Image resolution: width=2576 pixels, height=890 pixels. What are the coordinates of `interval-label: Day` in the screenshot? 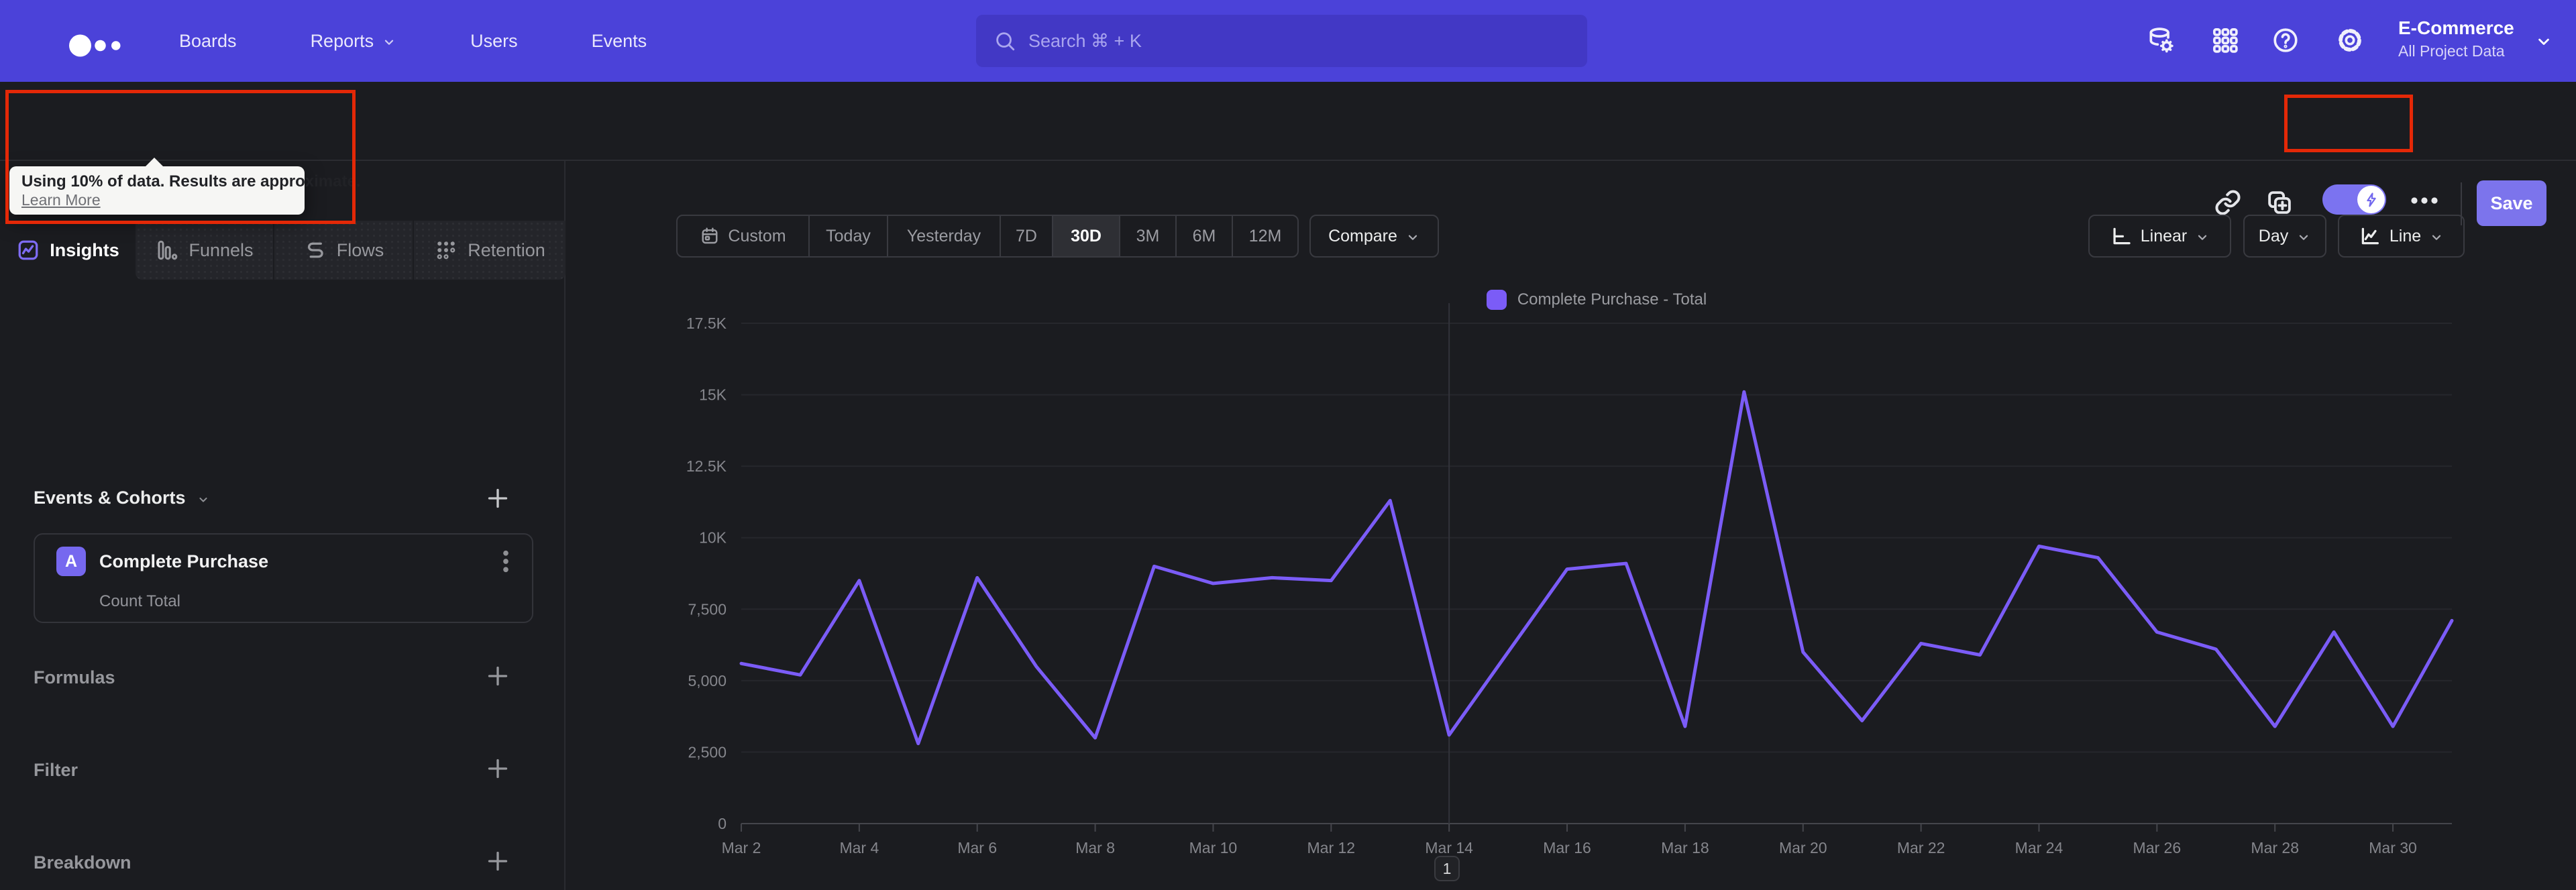 It's located at (2273, 235).